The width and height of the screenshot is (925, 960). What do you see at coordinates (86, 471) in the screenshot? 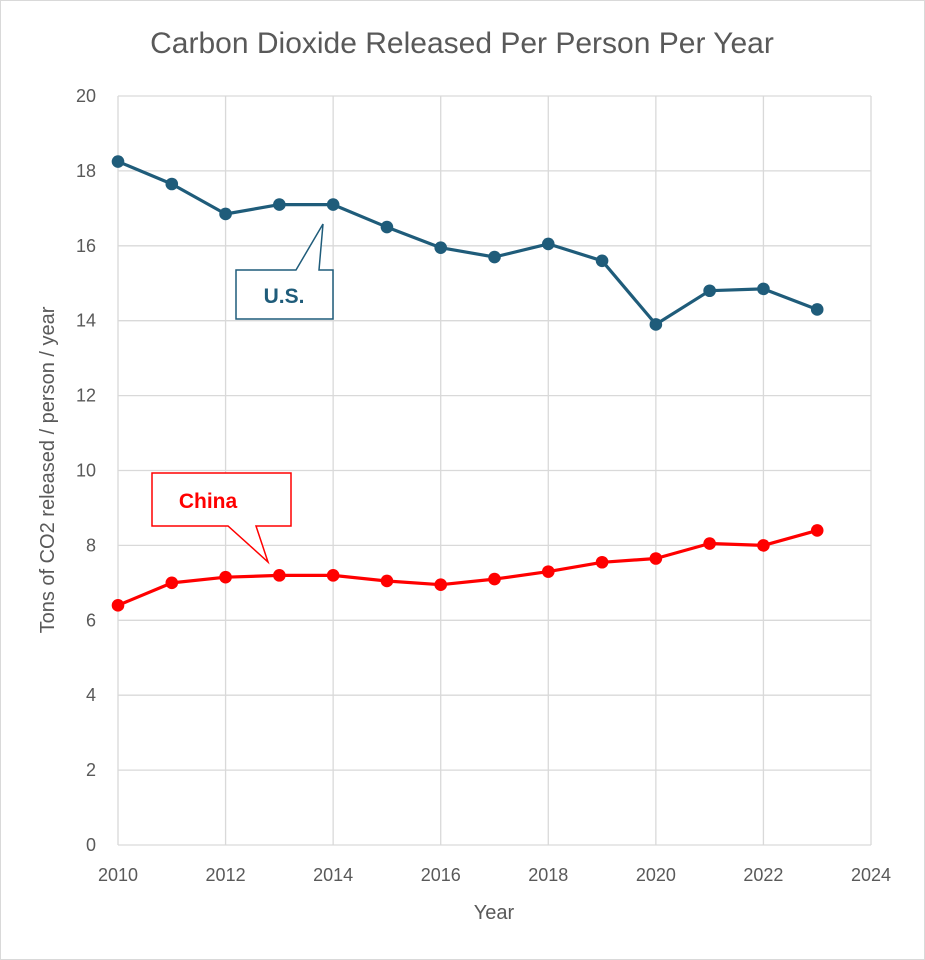
I see `y-tick-label: 10` at bounding box center [86, 471].